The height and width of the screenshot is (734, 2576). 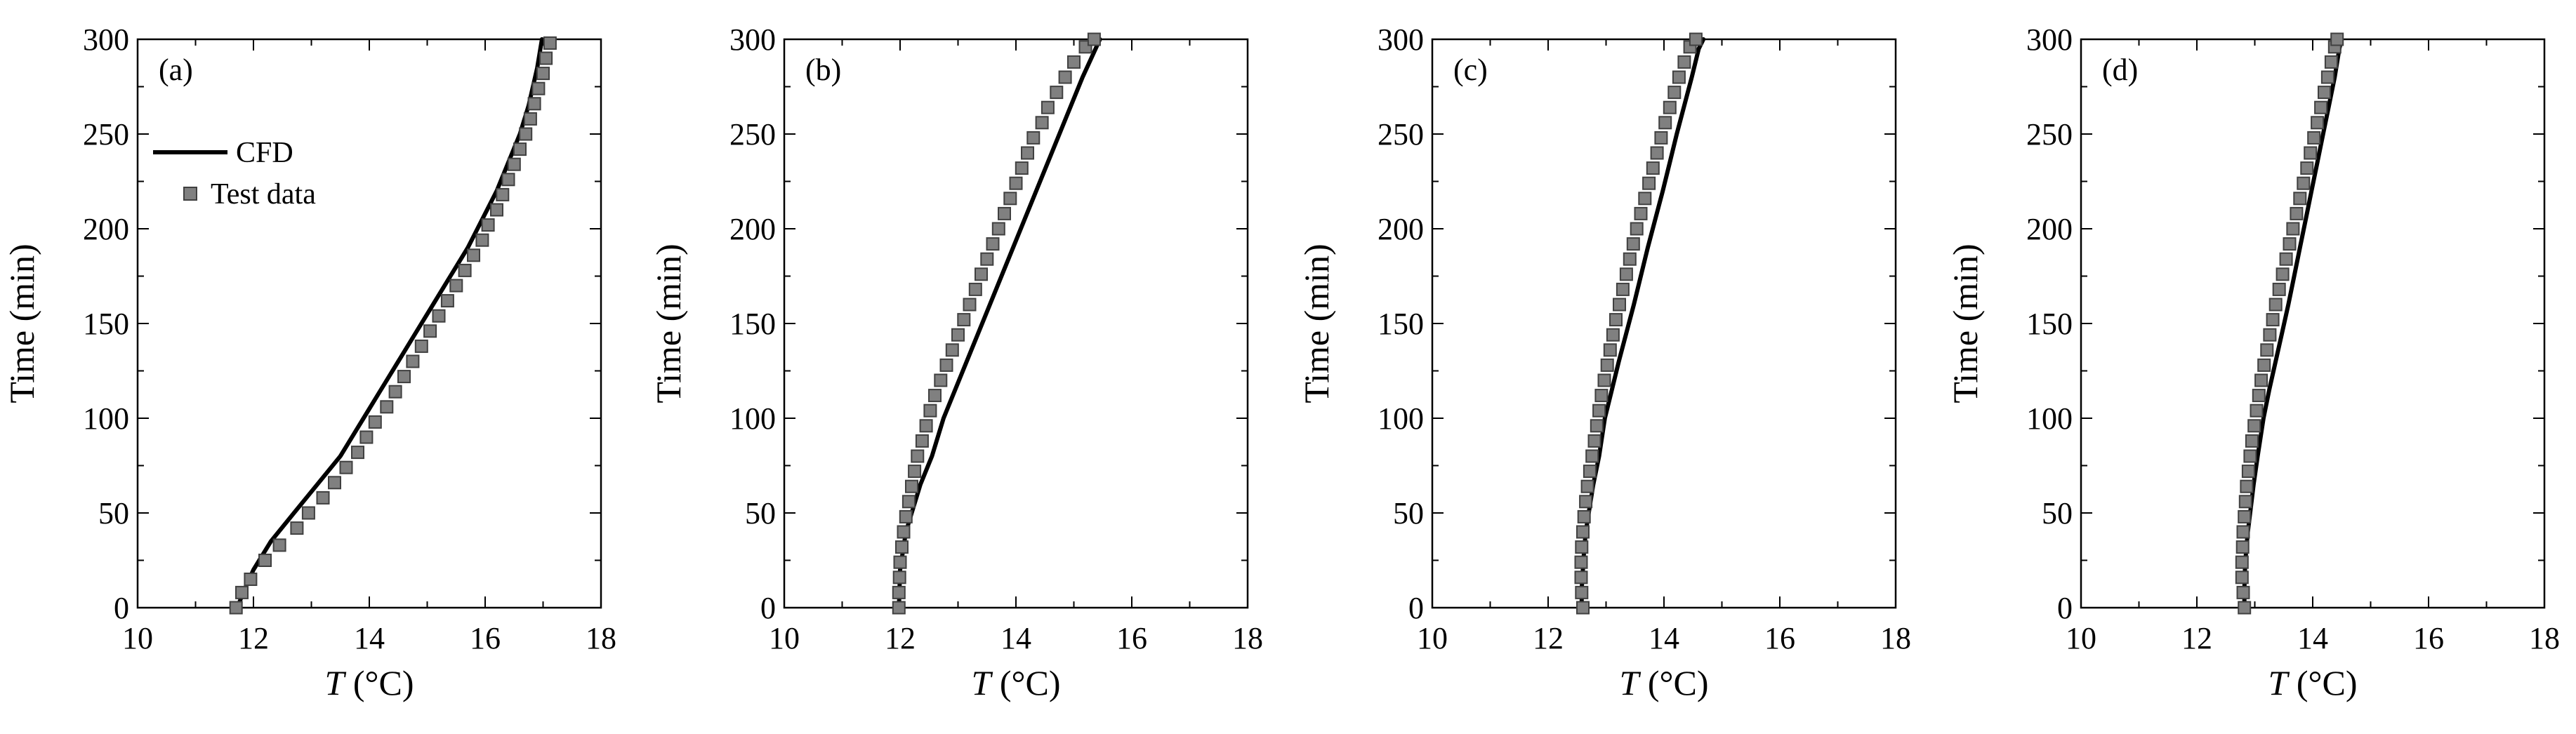 I want to click on plot-frame, so click(x=1016, y=323).